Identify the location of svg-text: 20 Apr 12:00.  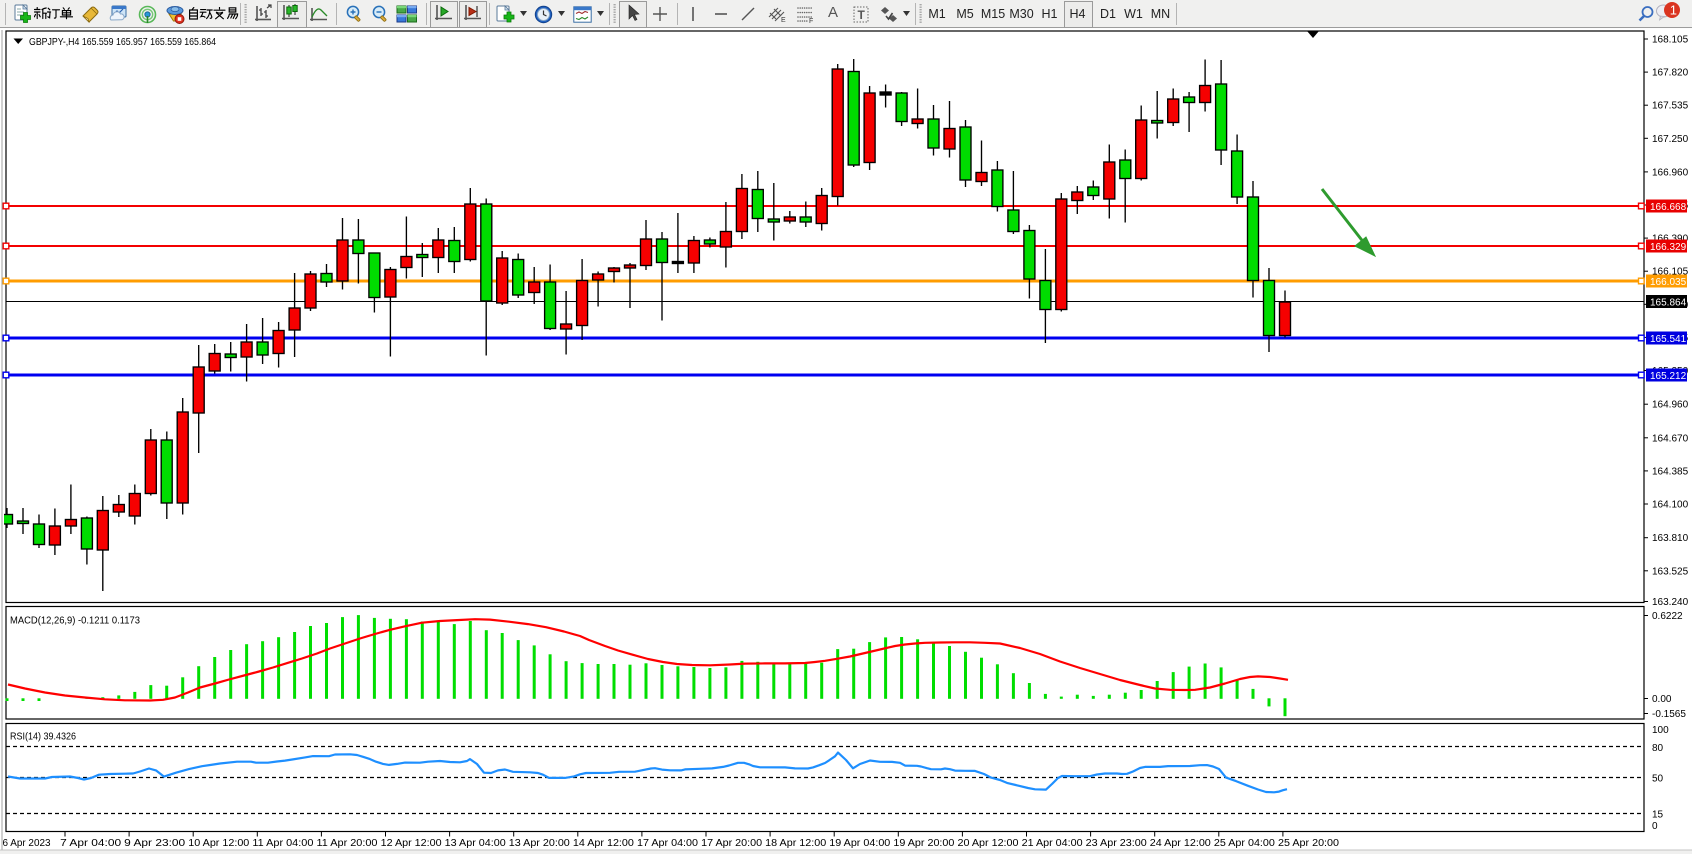
(988, 843).